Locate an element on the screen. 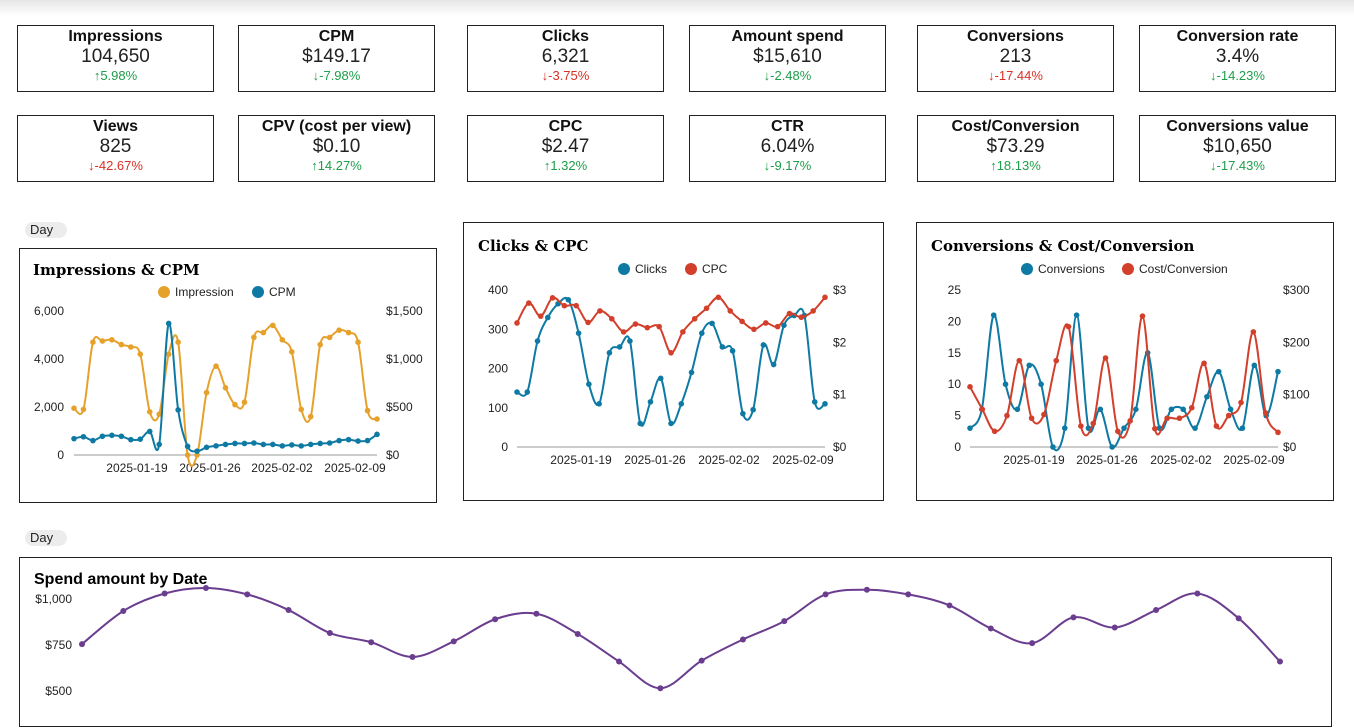  kpi-value: $15,610 is located at coordinates (787, 56).